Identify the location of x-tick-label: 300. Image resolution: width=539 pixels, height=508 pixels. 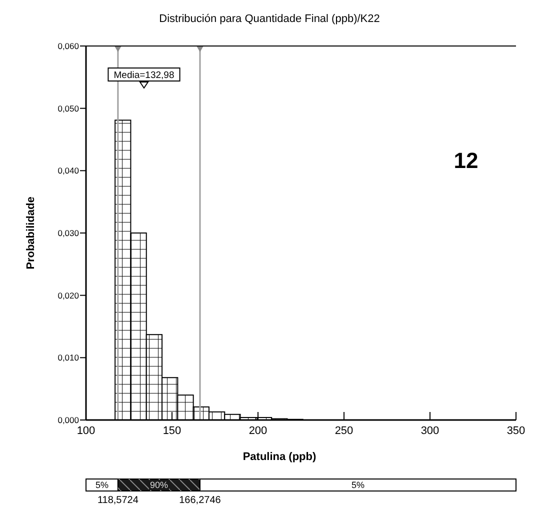
(430, 431).